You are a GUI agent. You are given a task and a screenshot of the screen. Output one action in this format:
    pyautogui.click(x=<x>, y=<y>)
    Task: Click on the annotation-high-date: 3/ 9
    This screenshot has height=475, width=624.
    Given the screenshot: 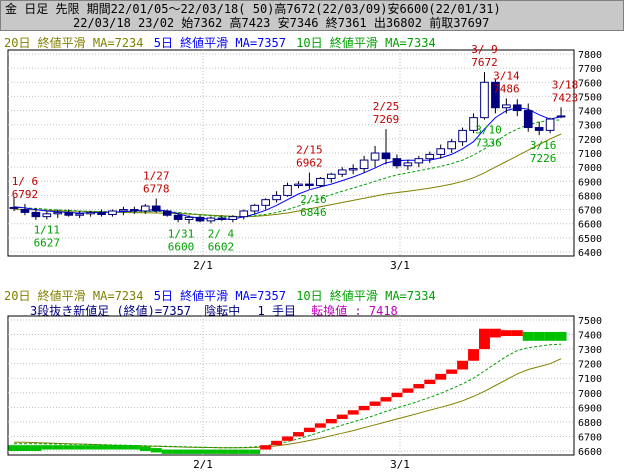 What is the action you would take?
    pyautogui.click(x=484, y=49)
    